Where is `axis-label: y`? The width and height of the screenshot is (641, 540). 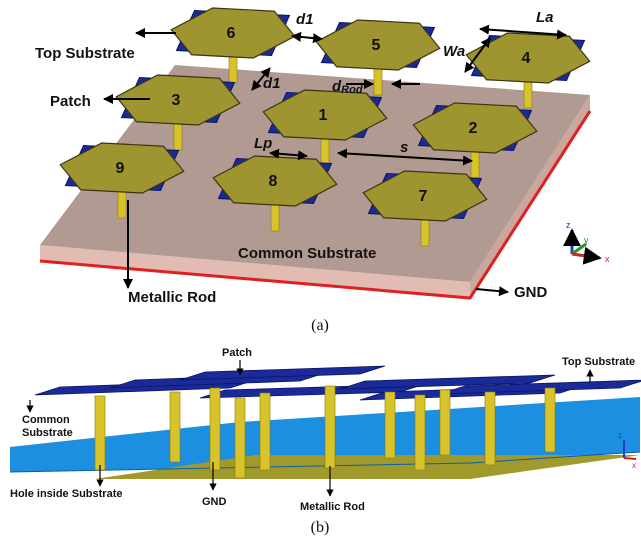 axis-label: y is located at coordinates (586, 240).